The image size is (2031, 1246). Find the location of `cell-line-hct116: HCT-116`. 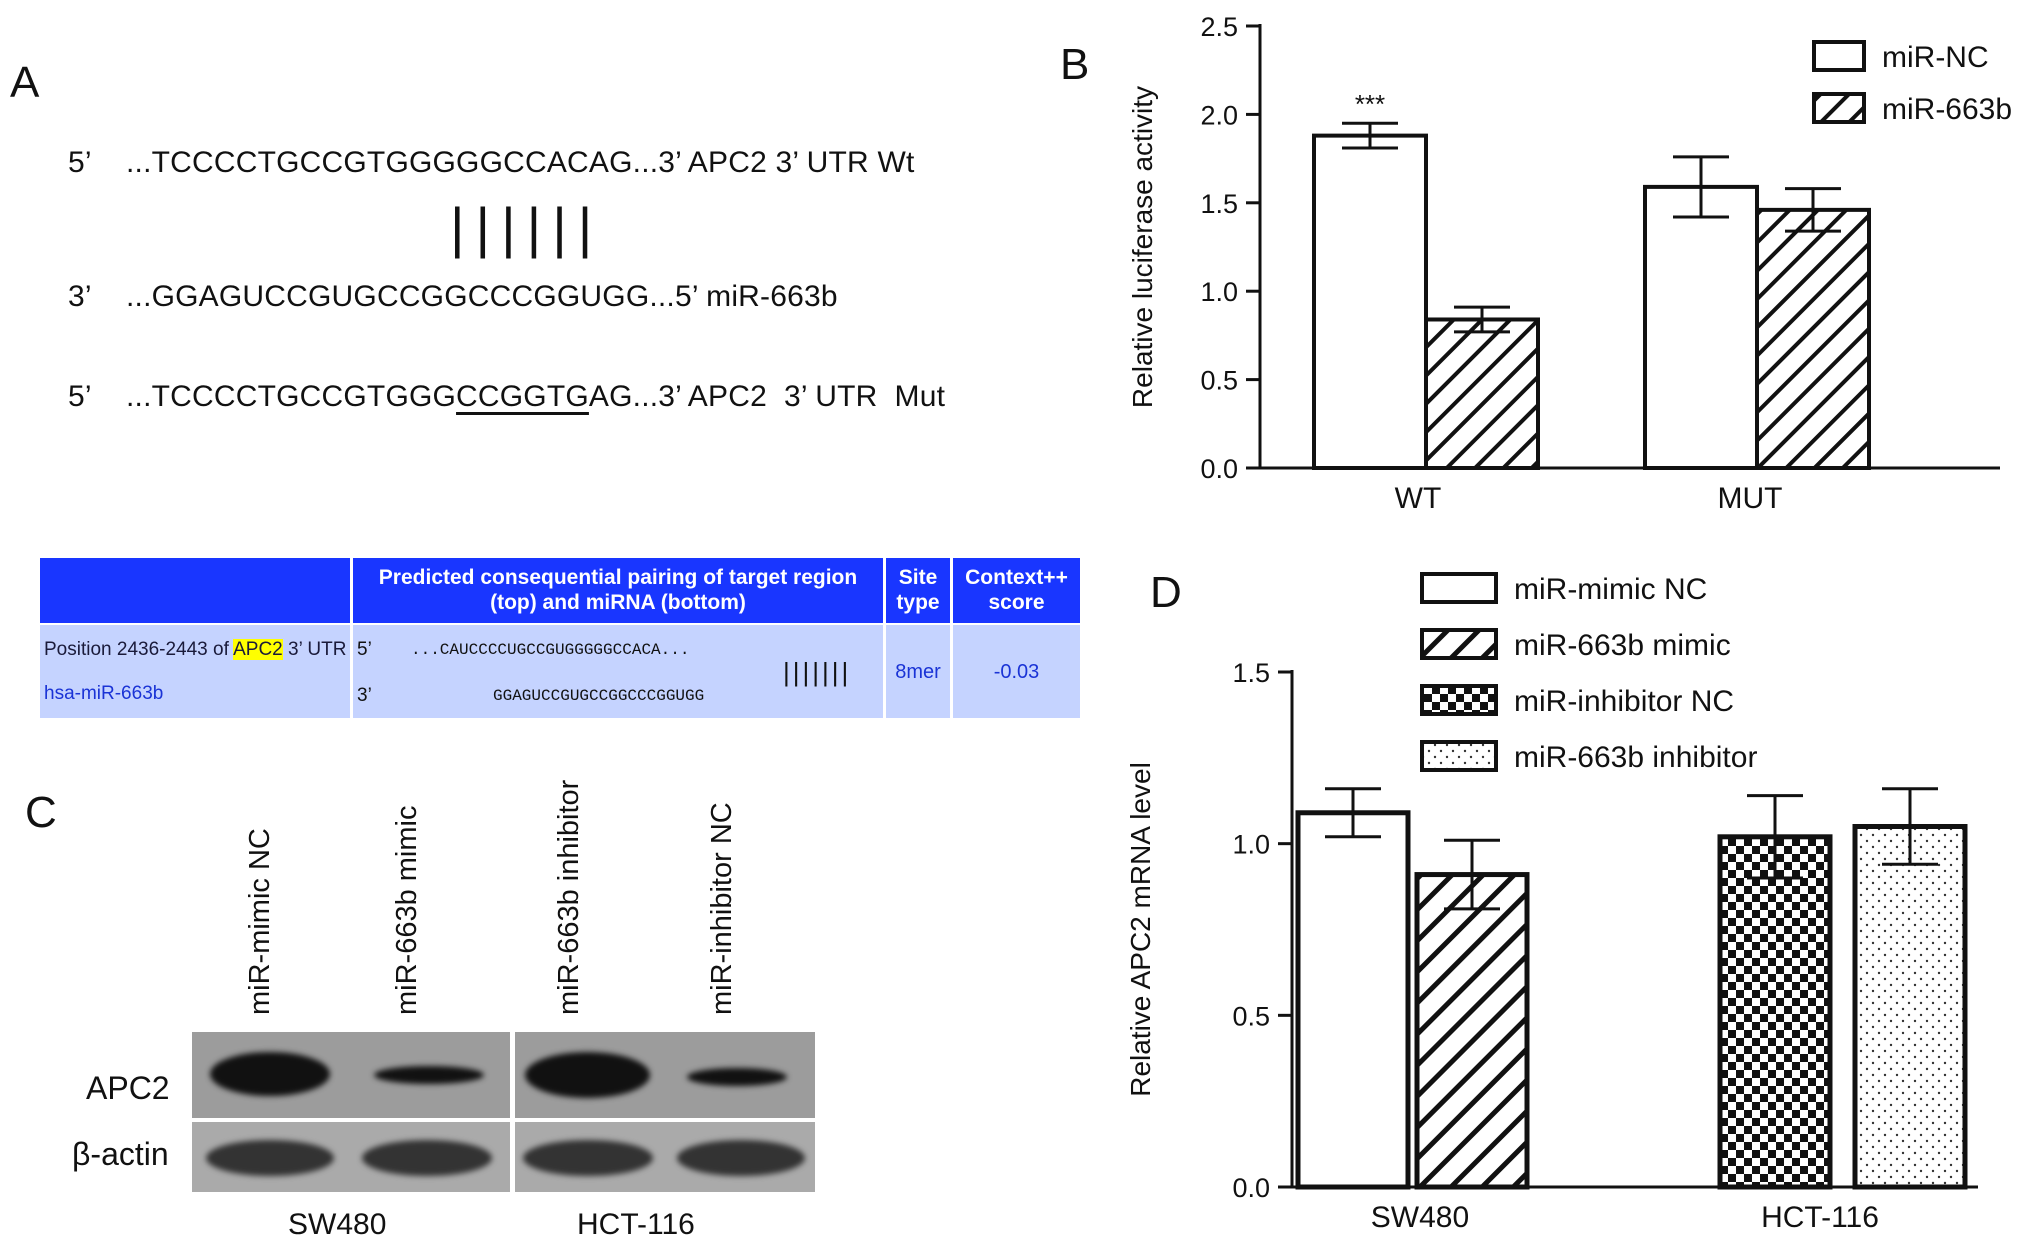

cell-line-hct116: HCT-116 is located at coordinates (636, 1224).